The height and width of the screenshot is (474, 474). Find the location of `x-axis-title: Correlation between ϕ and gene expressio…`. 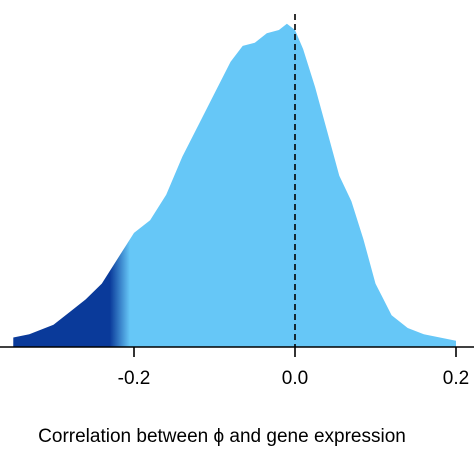

x-axis-title: Correlation between ϕ and gene expressio… is located at coordinates (222, 436).